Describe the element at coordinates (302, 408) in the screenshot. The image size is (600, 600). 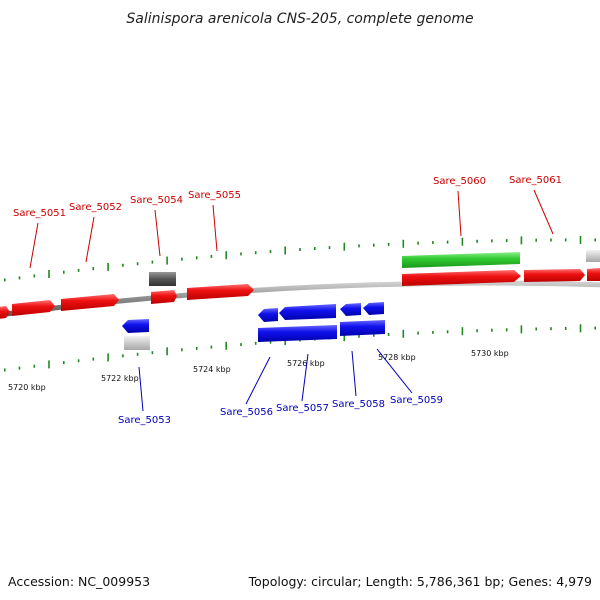
I see `gene-label-sare-5057: Sare_5057` at that location.